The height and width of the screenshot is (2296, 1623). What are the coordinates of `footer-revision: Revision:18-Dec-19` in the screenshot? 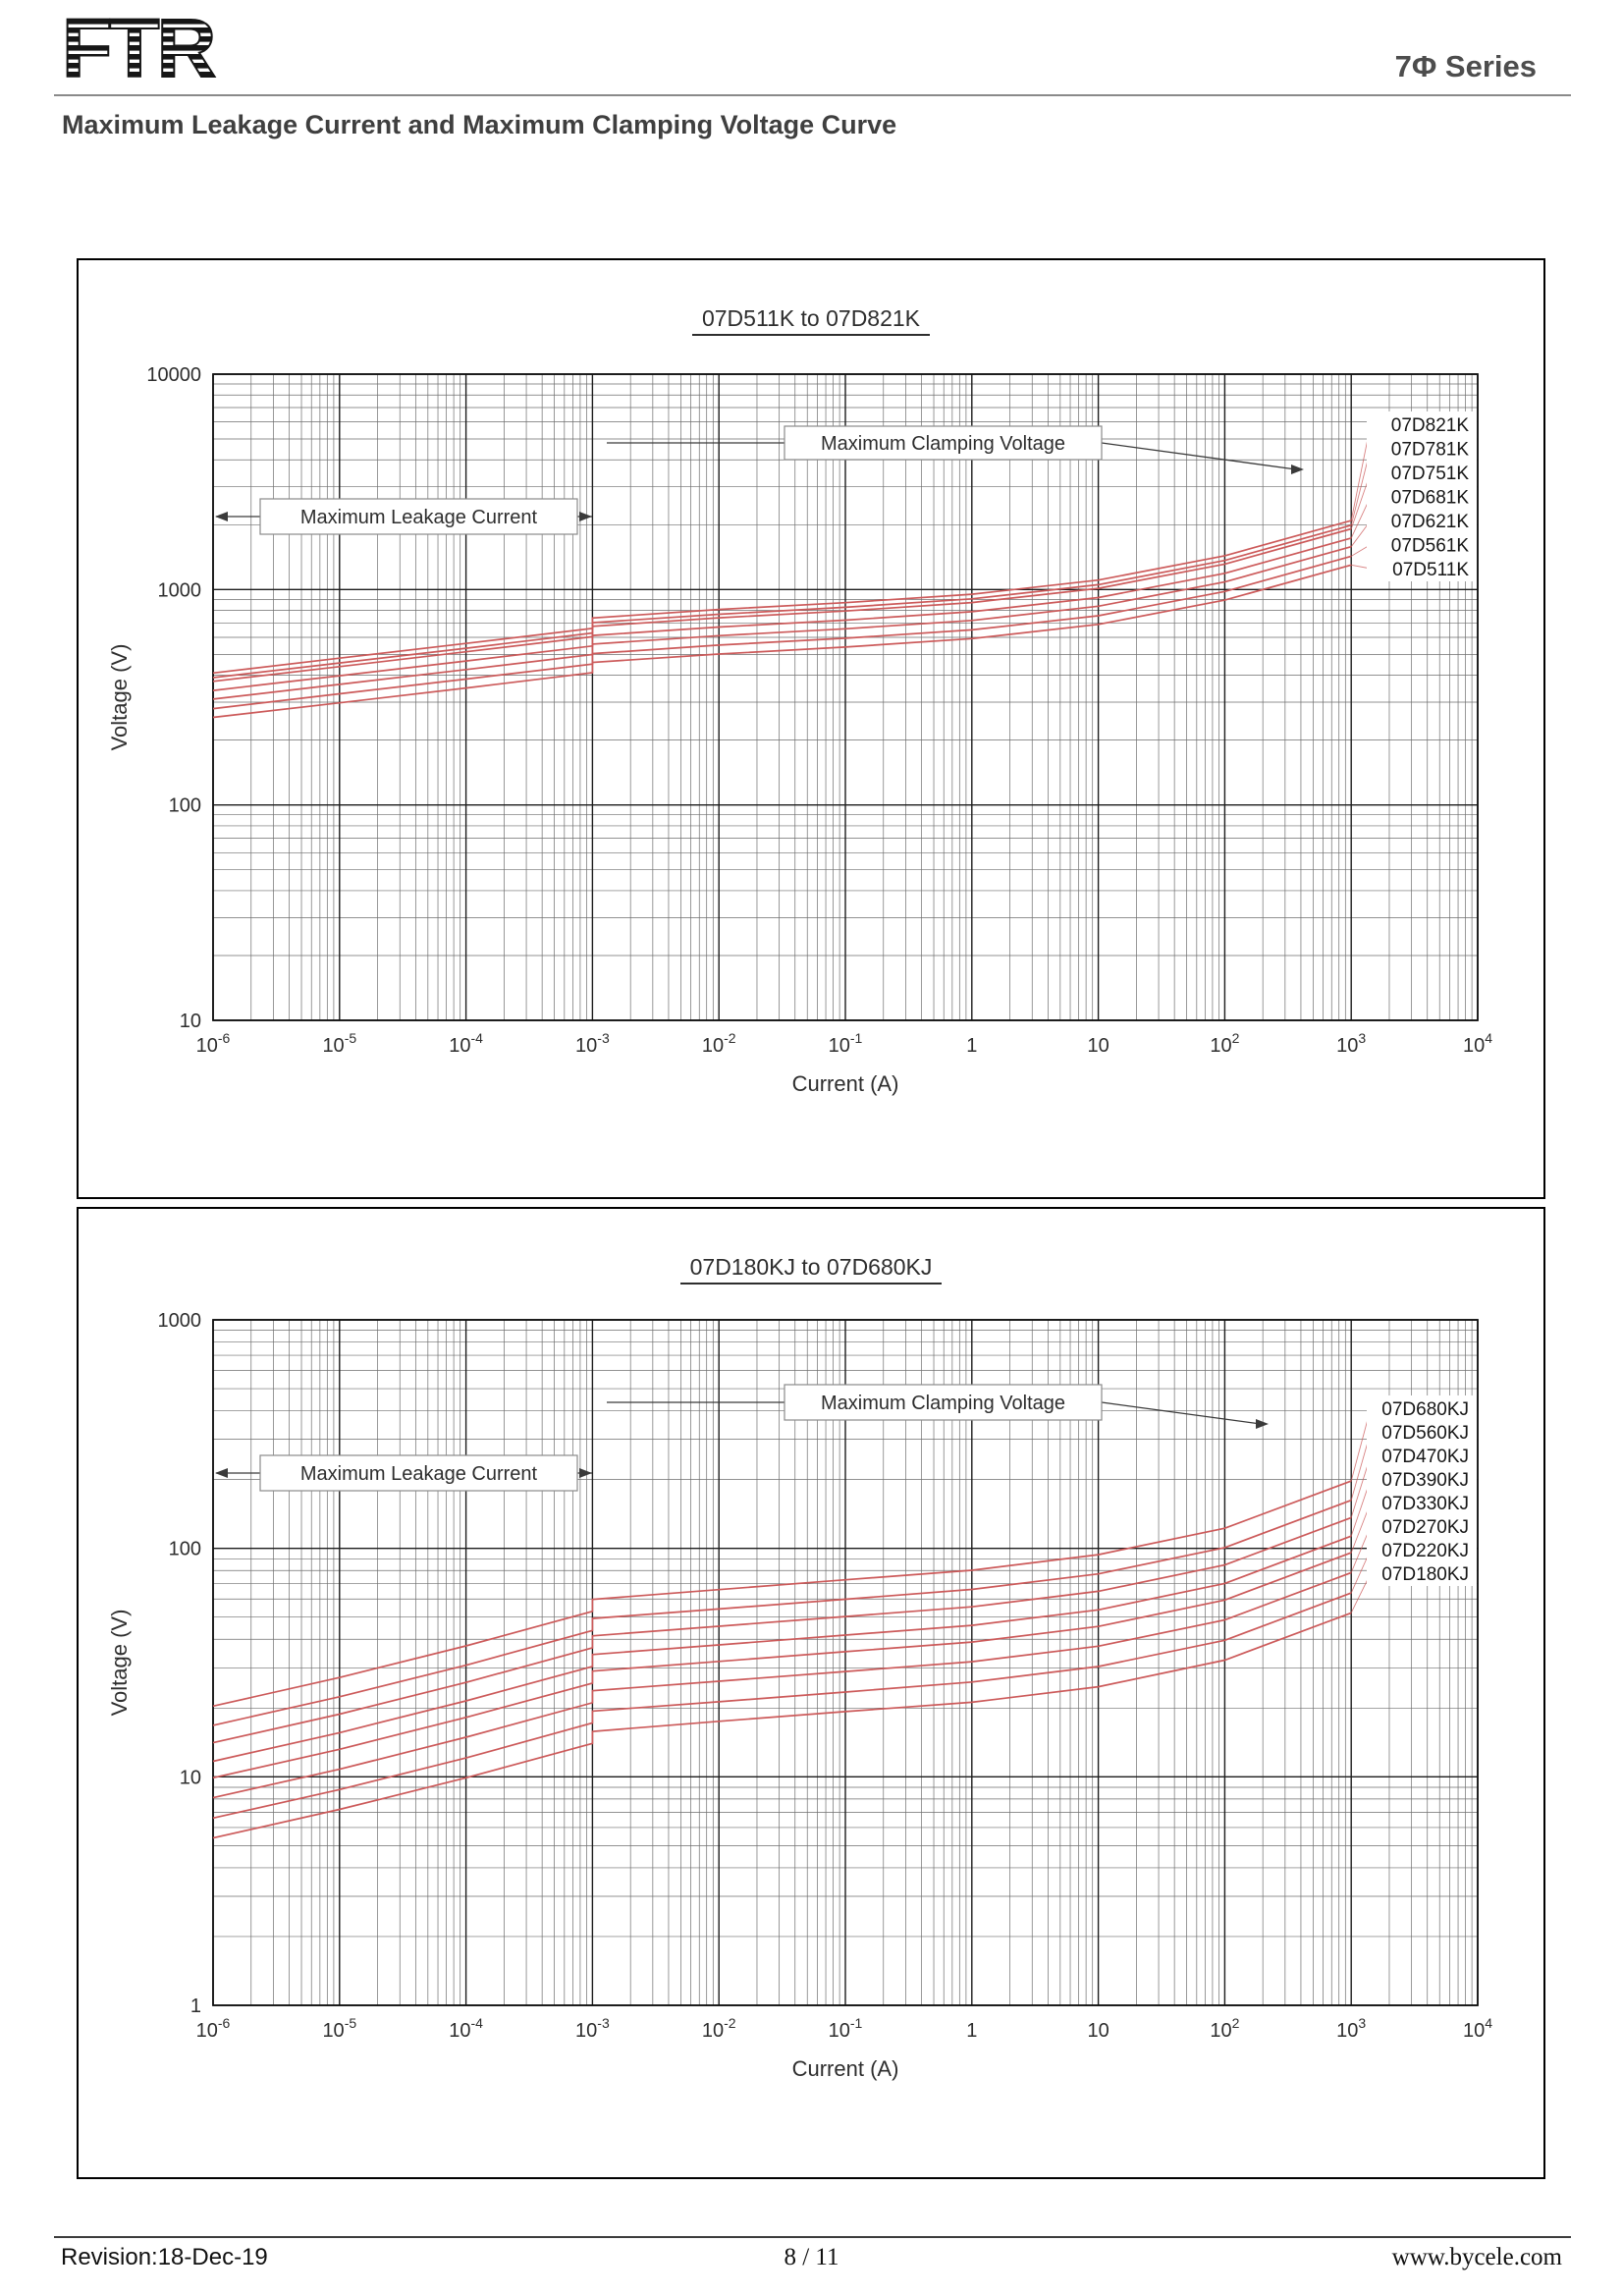 It's located at (164, 2257).